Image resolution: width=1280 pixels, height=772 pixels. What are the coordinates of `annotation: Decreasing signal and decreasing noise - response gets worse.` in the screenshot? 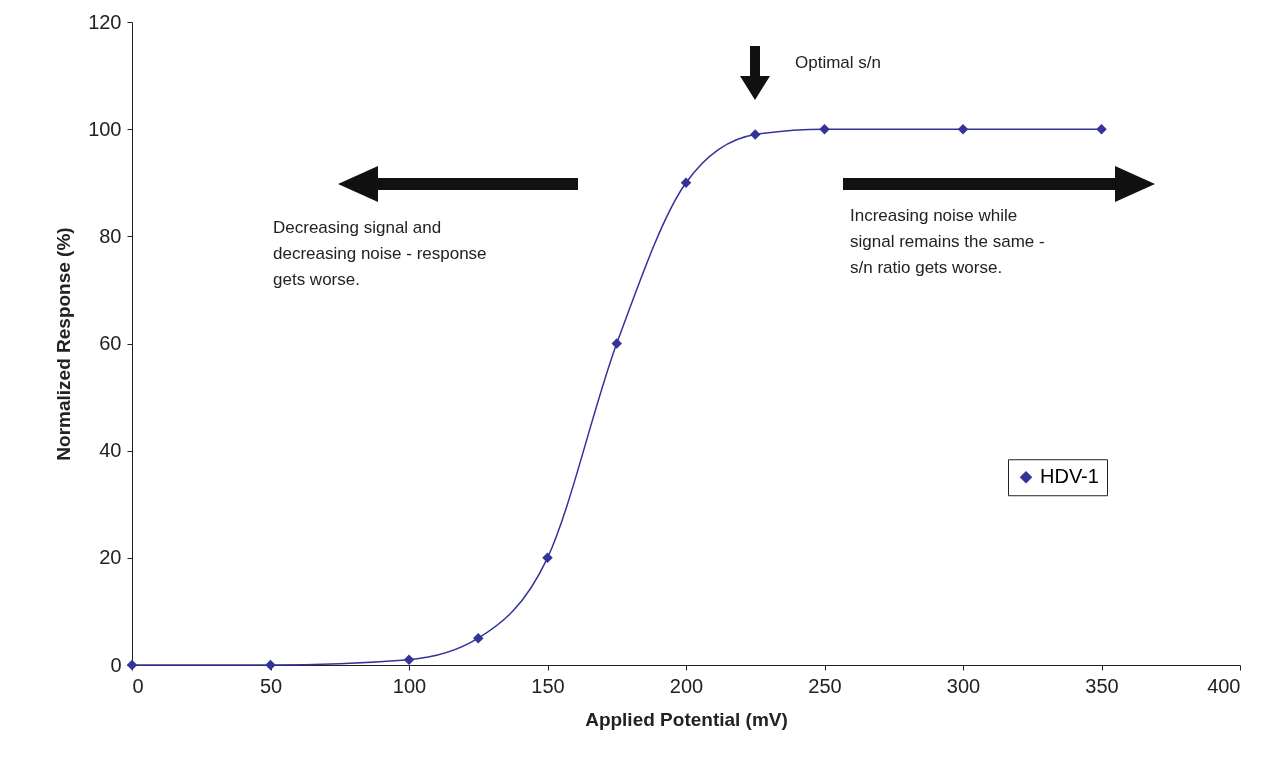 It's located at (380, 253).